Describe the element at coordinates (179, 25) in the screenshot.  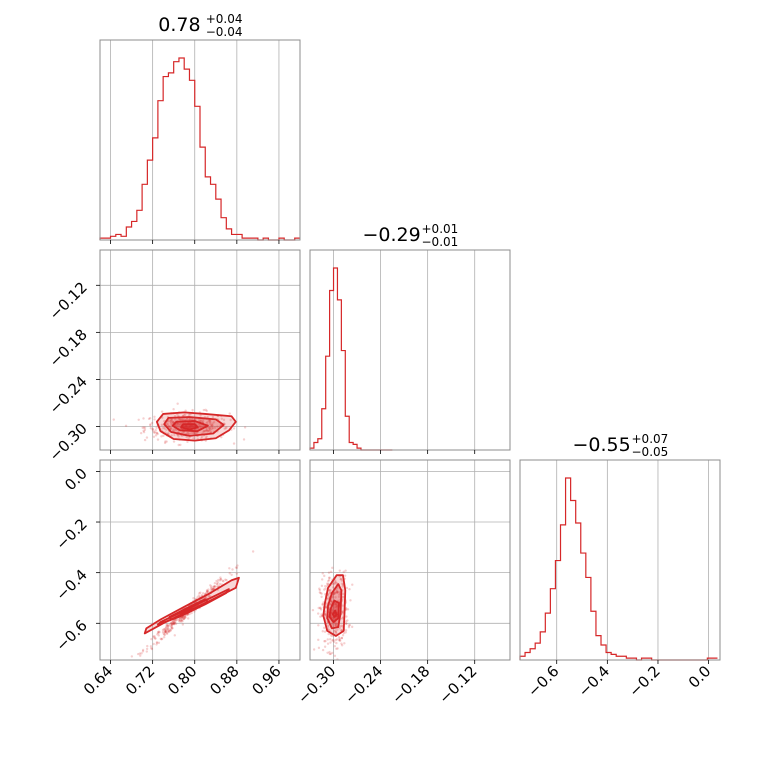
I see `panel-title-value: 0.78` at that location.